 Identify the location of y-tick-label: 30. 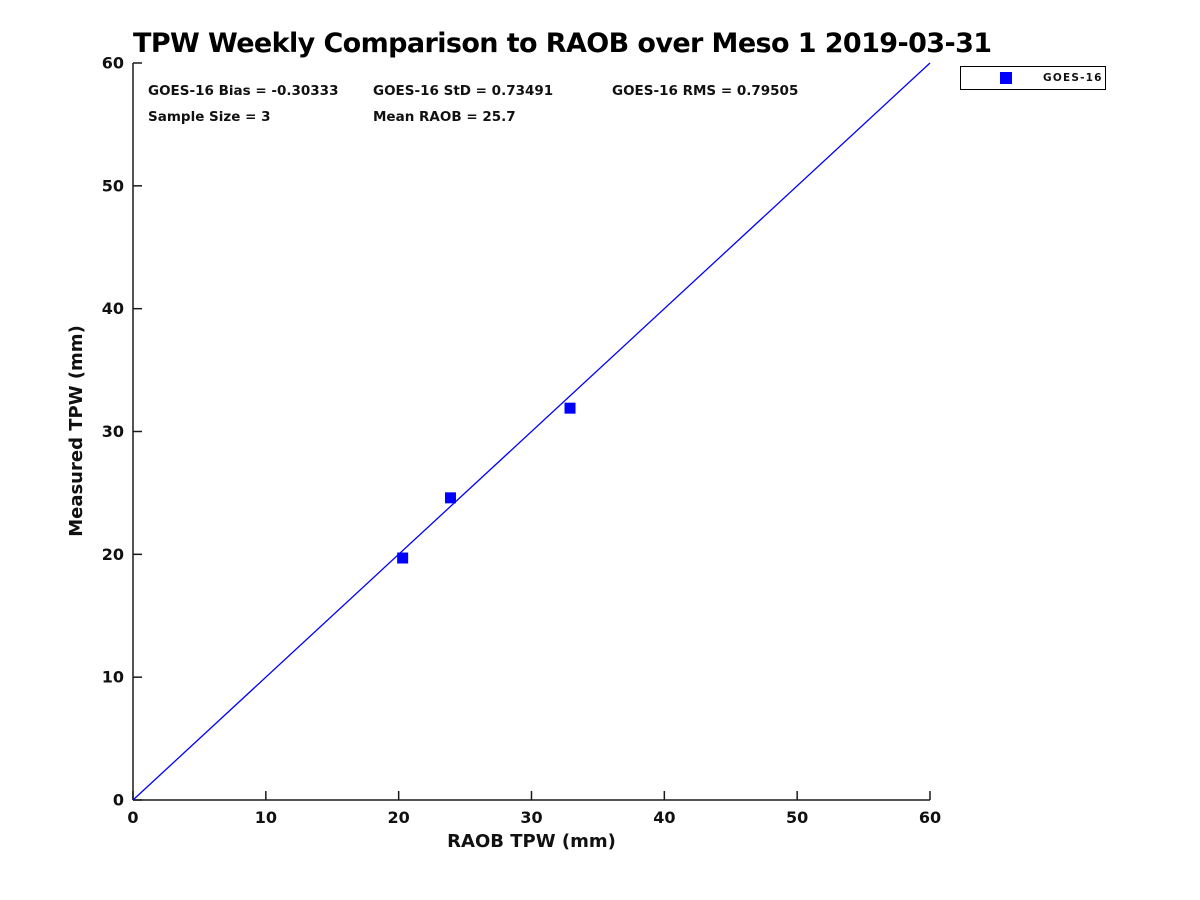
(113, 431).